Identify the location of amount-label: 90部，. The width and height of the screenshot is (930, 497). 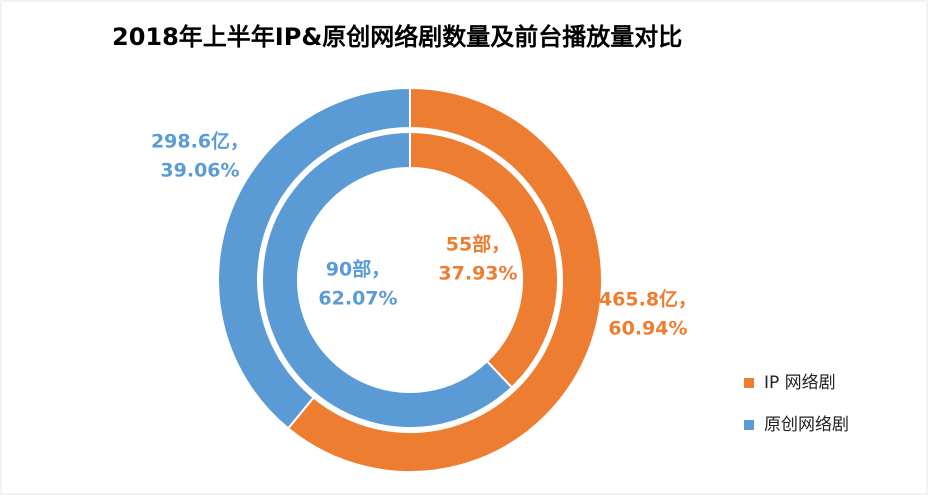
(358, 269).